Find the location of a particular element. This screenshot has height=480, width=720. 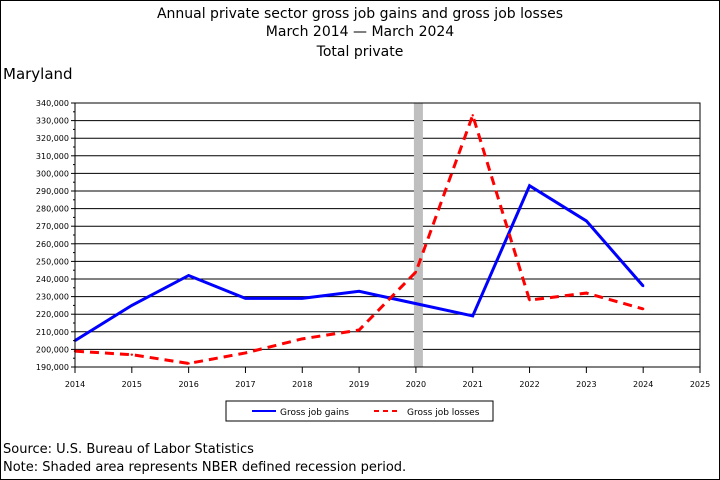

x-tick-label: 2021 is located at coordinates (473, 384).